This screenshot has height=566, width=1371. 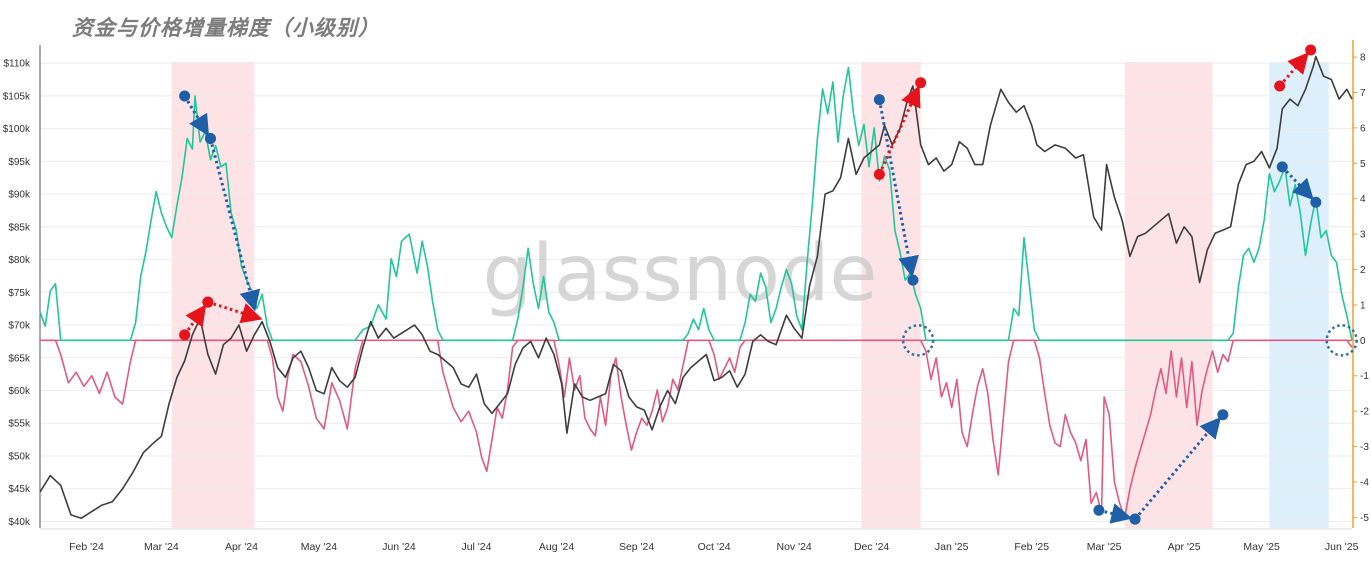 I want to click on x-tick-label: Feb '25, so click(x=1031, y=547).